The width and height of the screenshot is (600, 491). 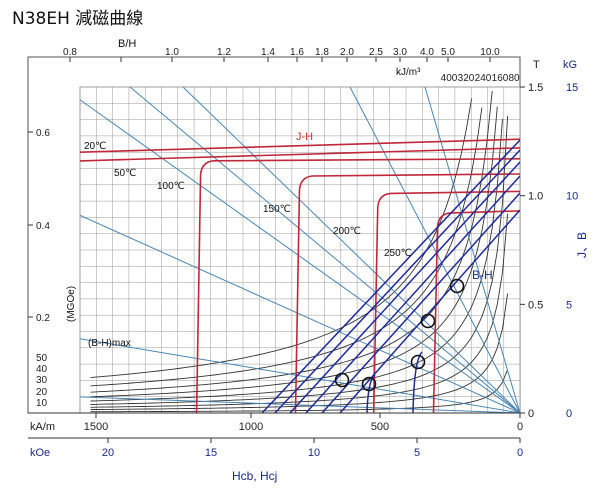 What do you see at coordinates (224, 52) in the screenshot?
I see `bh-tick-label: 1.2` at bounding box center [224, 52].